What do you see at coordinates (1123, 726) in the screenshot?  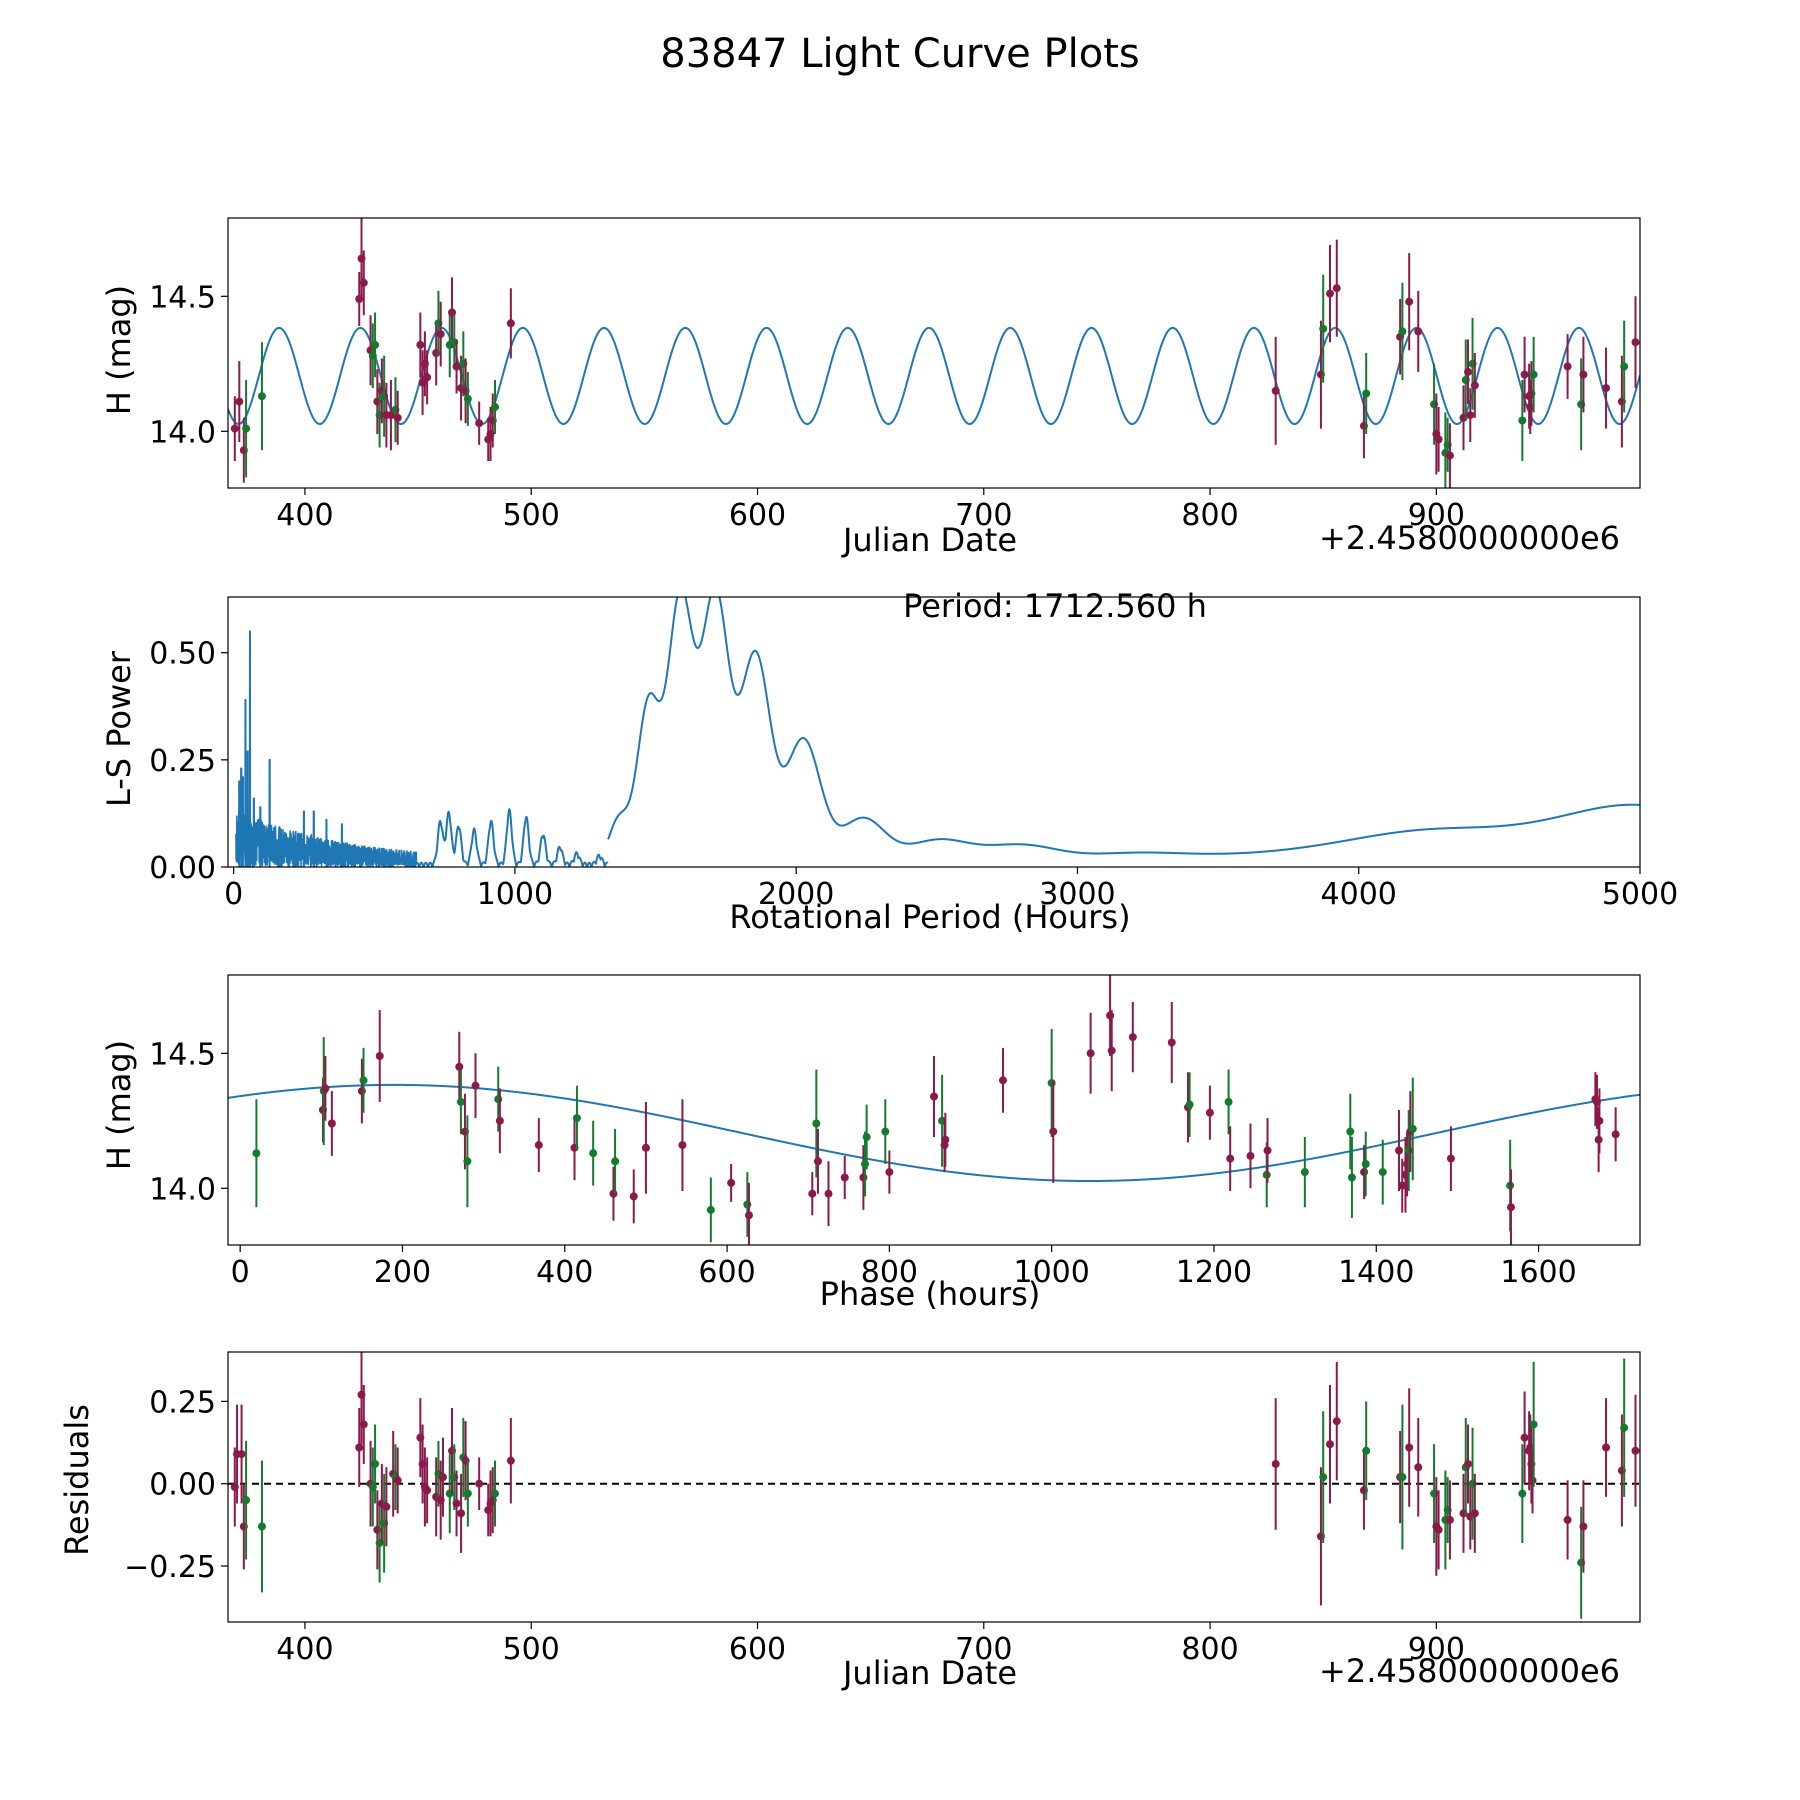 I see `periodogram-curve` at bounding box center [1123, 726].